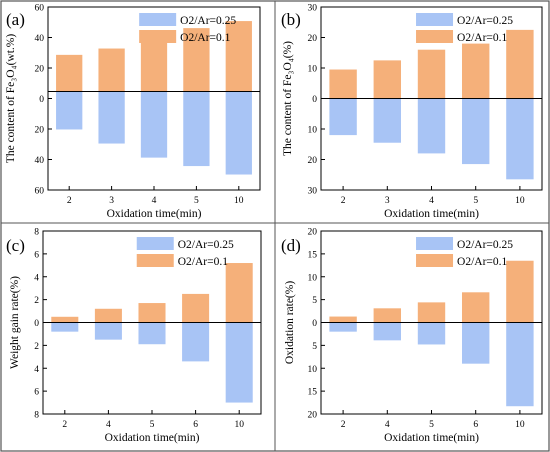  What do you see at coordinates (40, 161) in the screenshot?
I see `y-tick-label: 40` at bounding box center [40, 161].